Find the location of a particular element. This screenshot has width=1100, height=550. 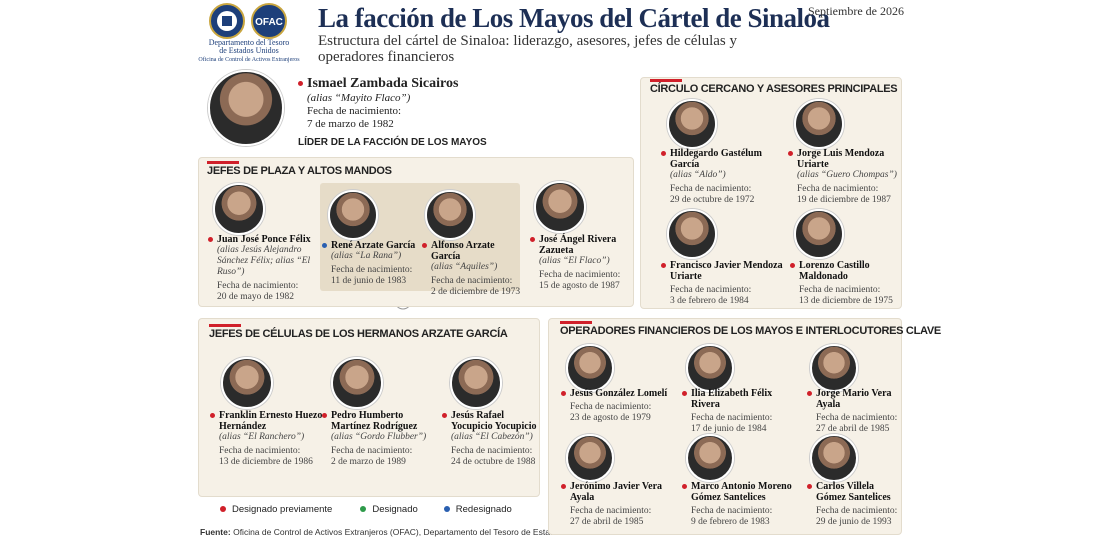

legend-item: Designado previamente is located at coordinates (276, 509).